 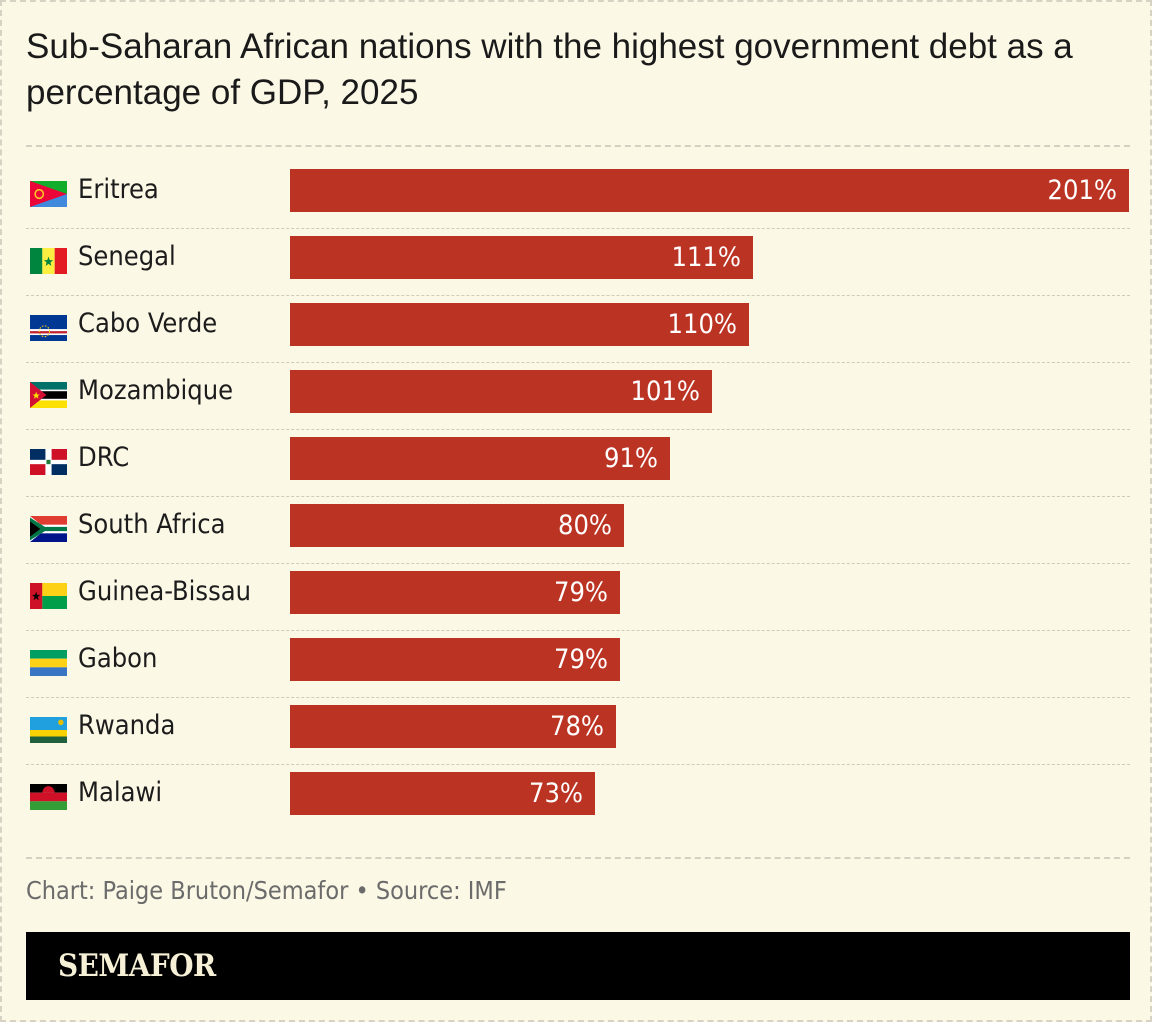 I want to click on south-africa-flag-icon, so click(x=48, y=529).